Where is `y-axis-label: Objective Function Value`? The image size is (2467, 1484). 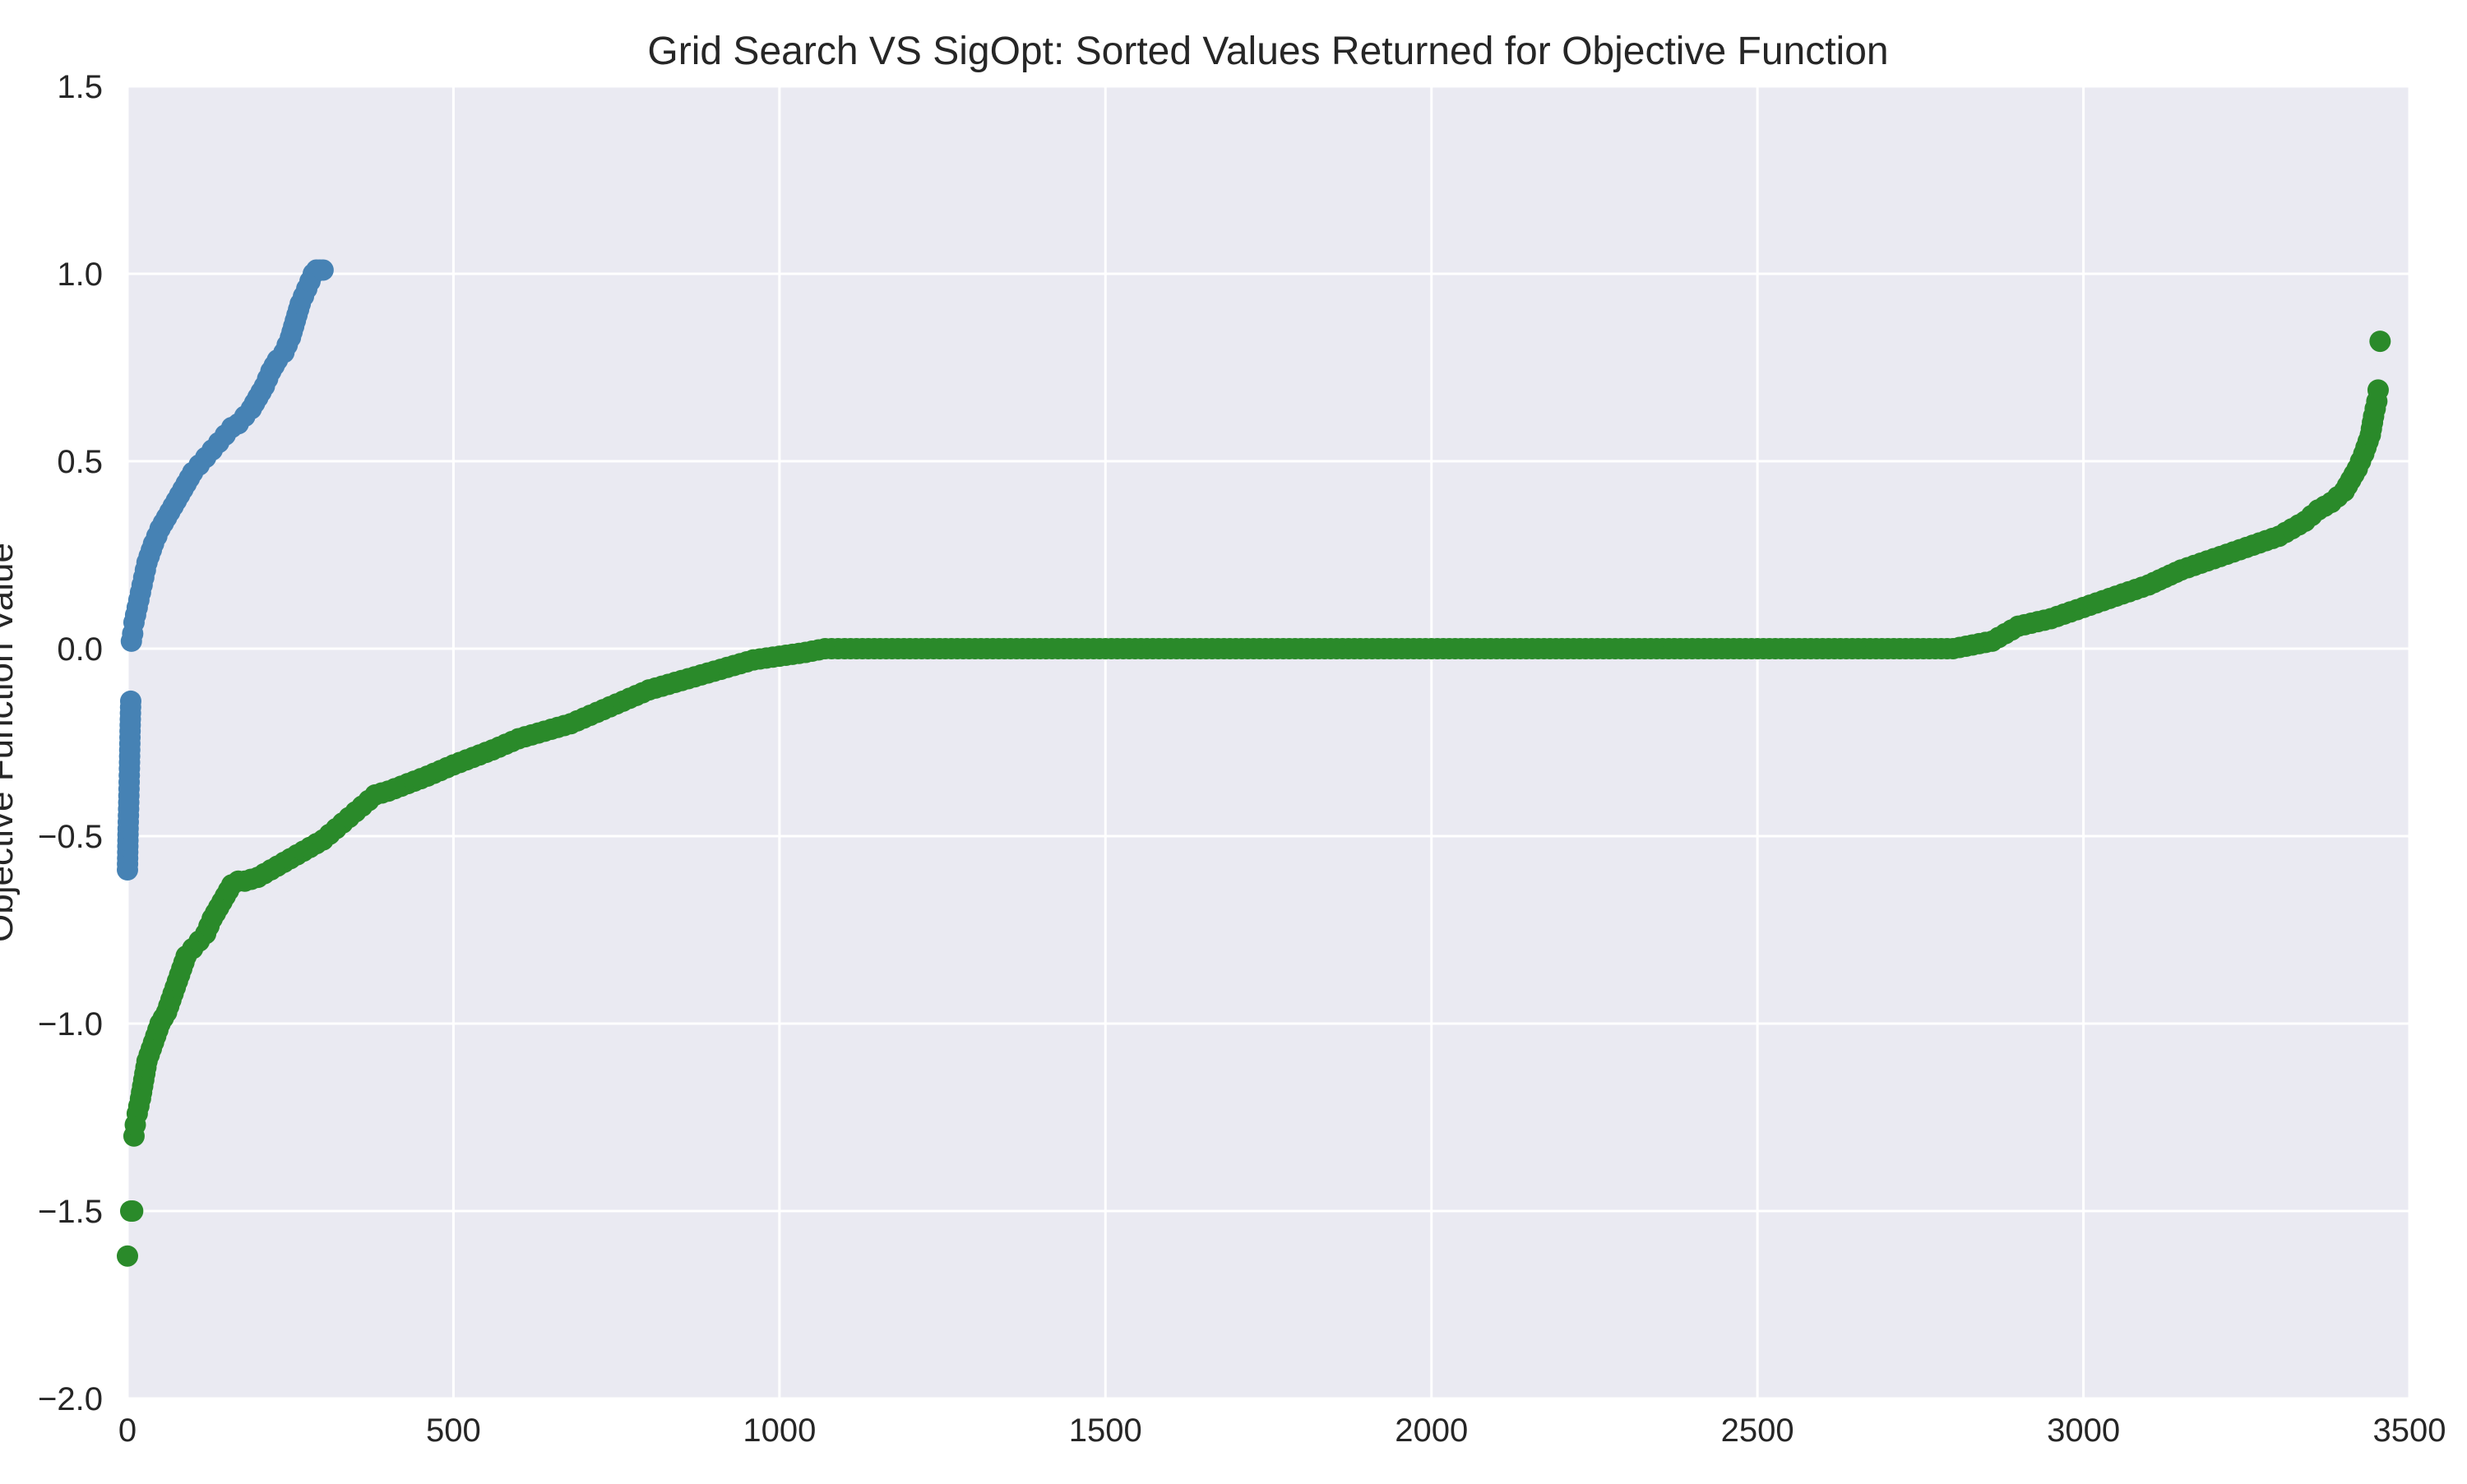
y-axis-label: Objective Function Value is located at coordinates (10, 743).